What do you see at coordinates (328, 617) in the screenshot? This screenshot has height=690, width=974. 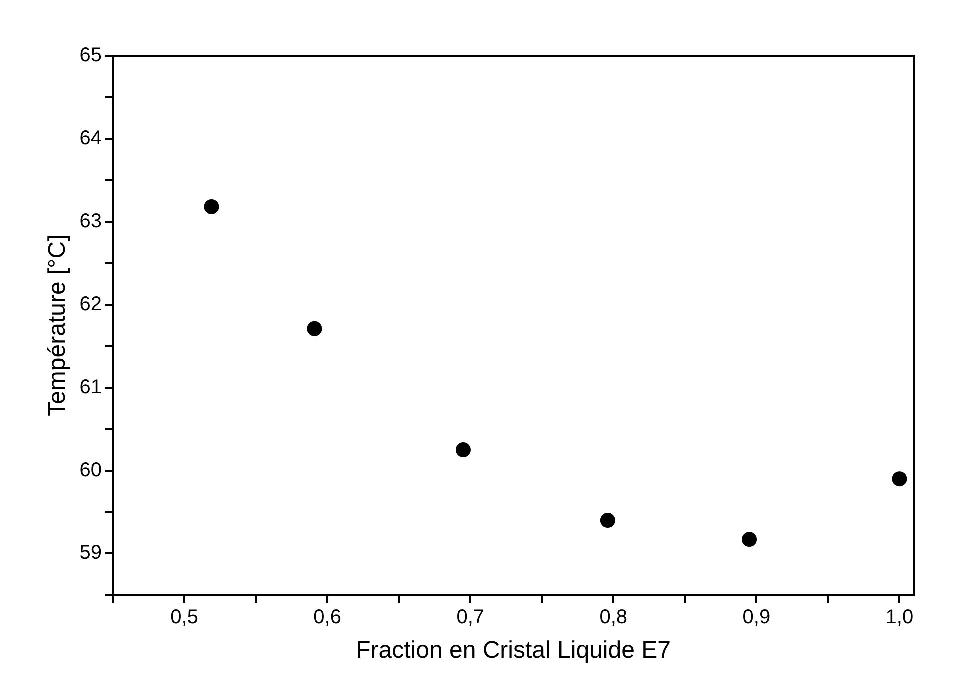 I see `x-tick-label: 0,6` at bounding box center [328, 617].